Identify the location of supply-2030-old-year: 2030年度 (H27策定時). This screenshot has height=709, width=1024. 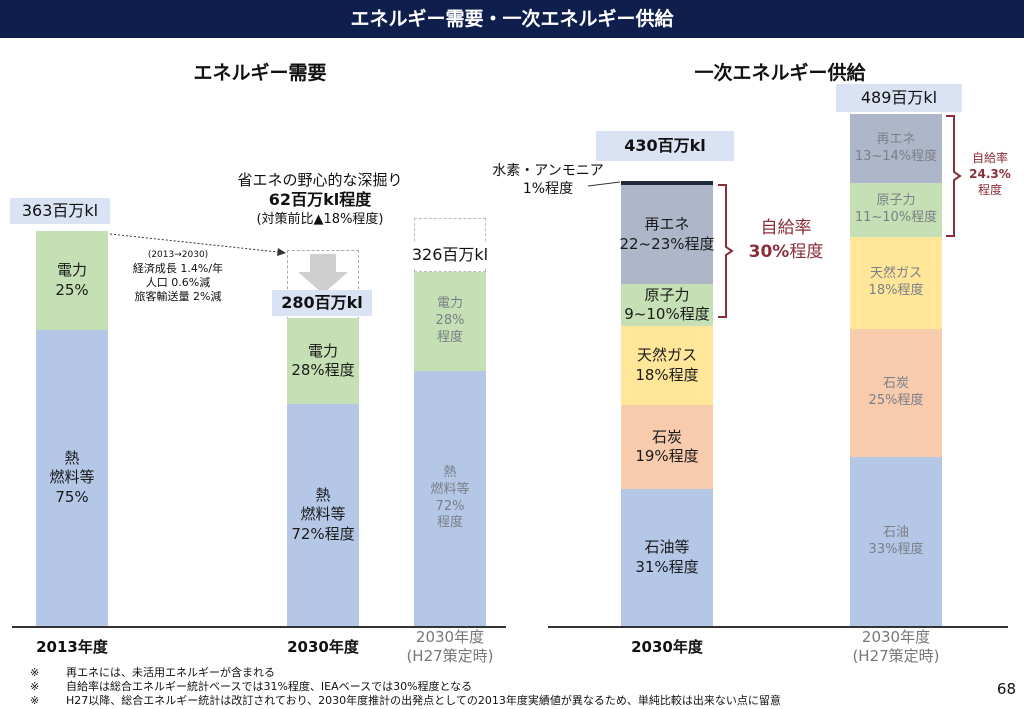
(896, 647).